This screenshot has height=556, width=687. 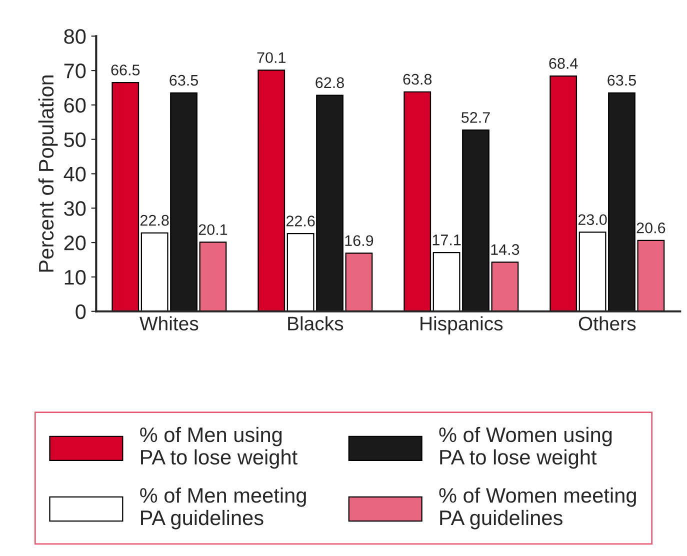 What do you see at coordinates (330, 82) in the screenshot?
I see `data-label: 62.8` at bounding box center [330, 82].